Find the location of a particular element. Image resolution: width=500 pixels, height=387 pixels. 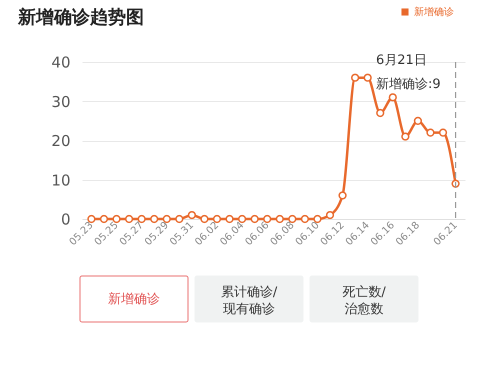

text: 死亡数/ 治愈数 is located at coordinates (364, 300).